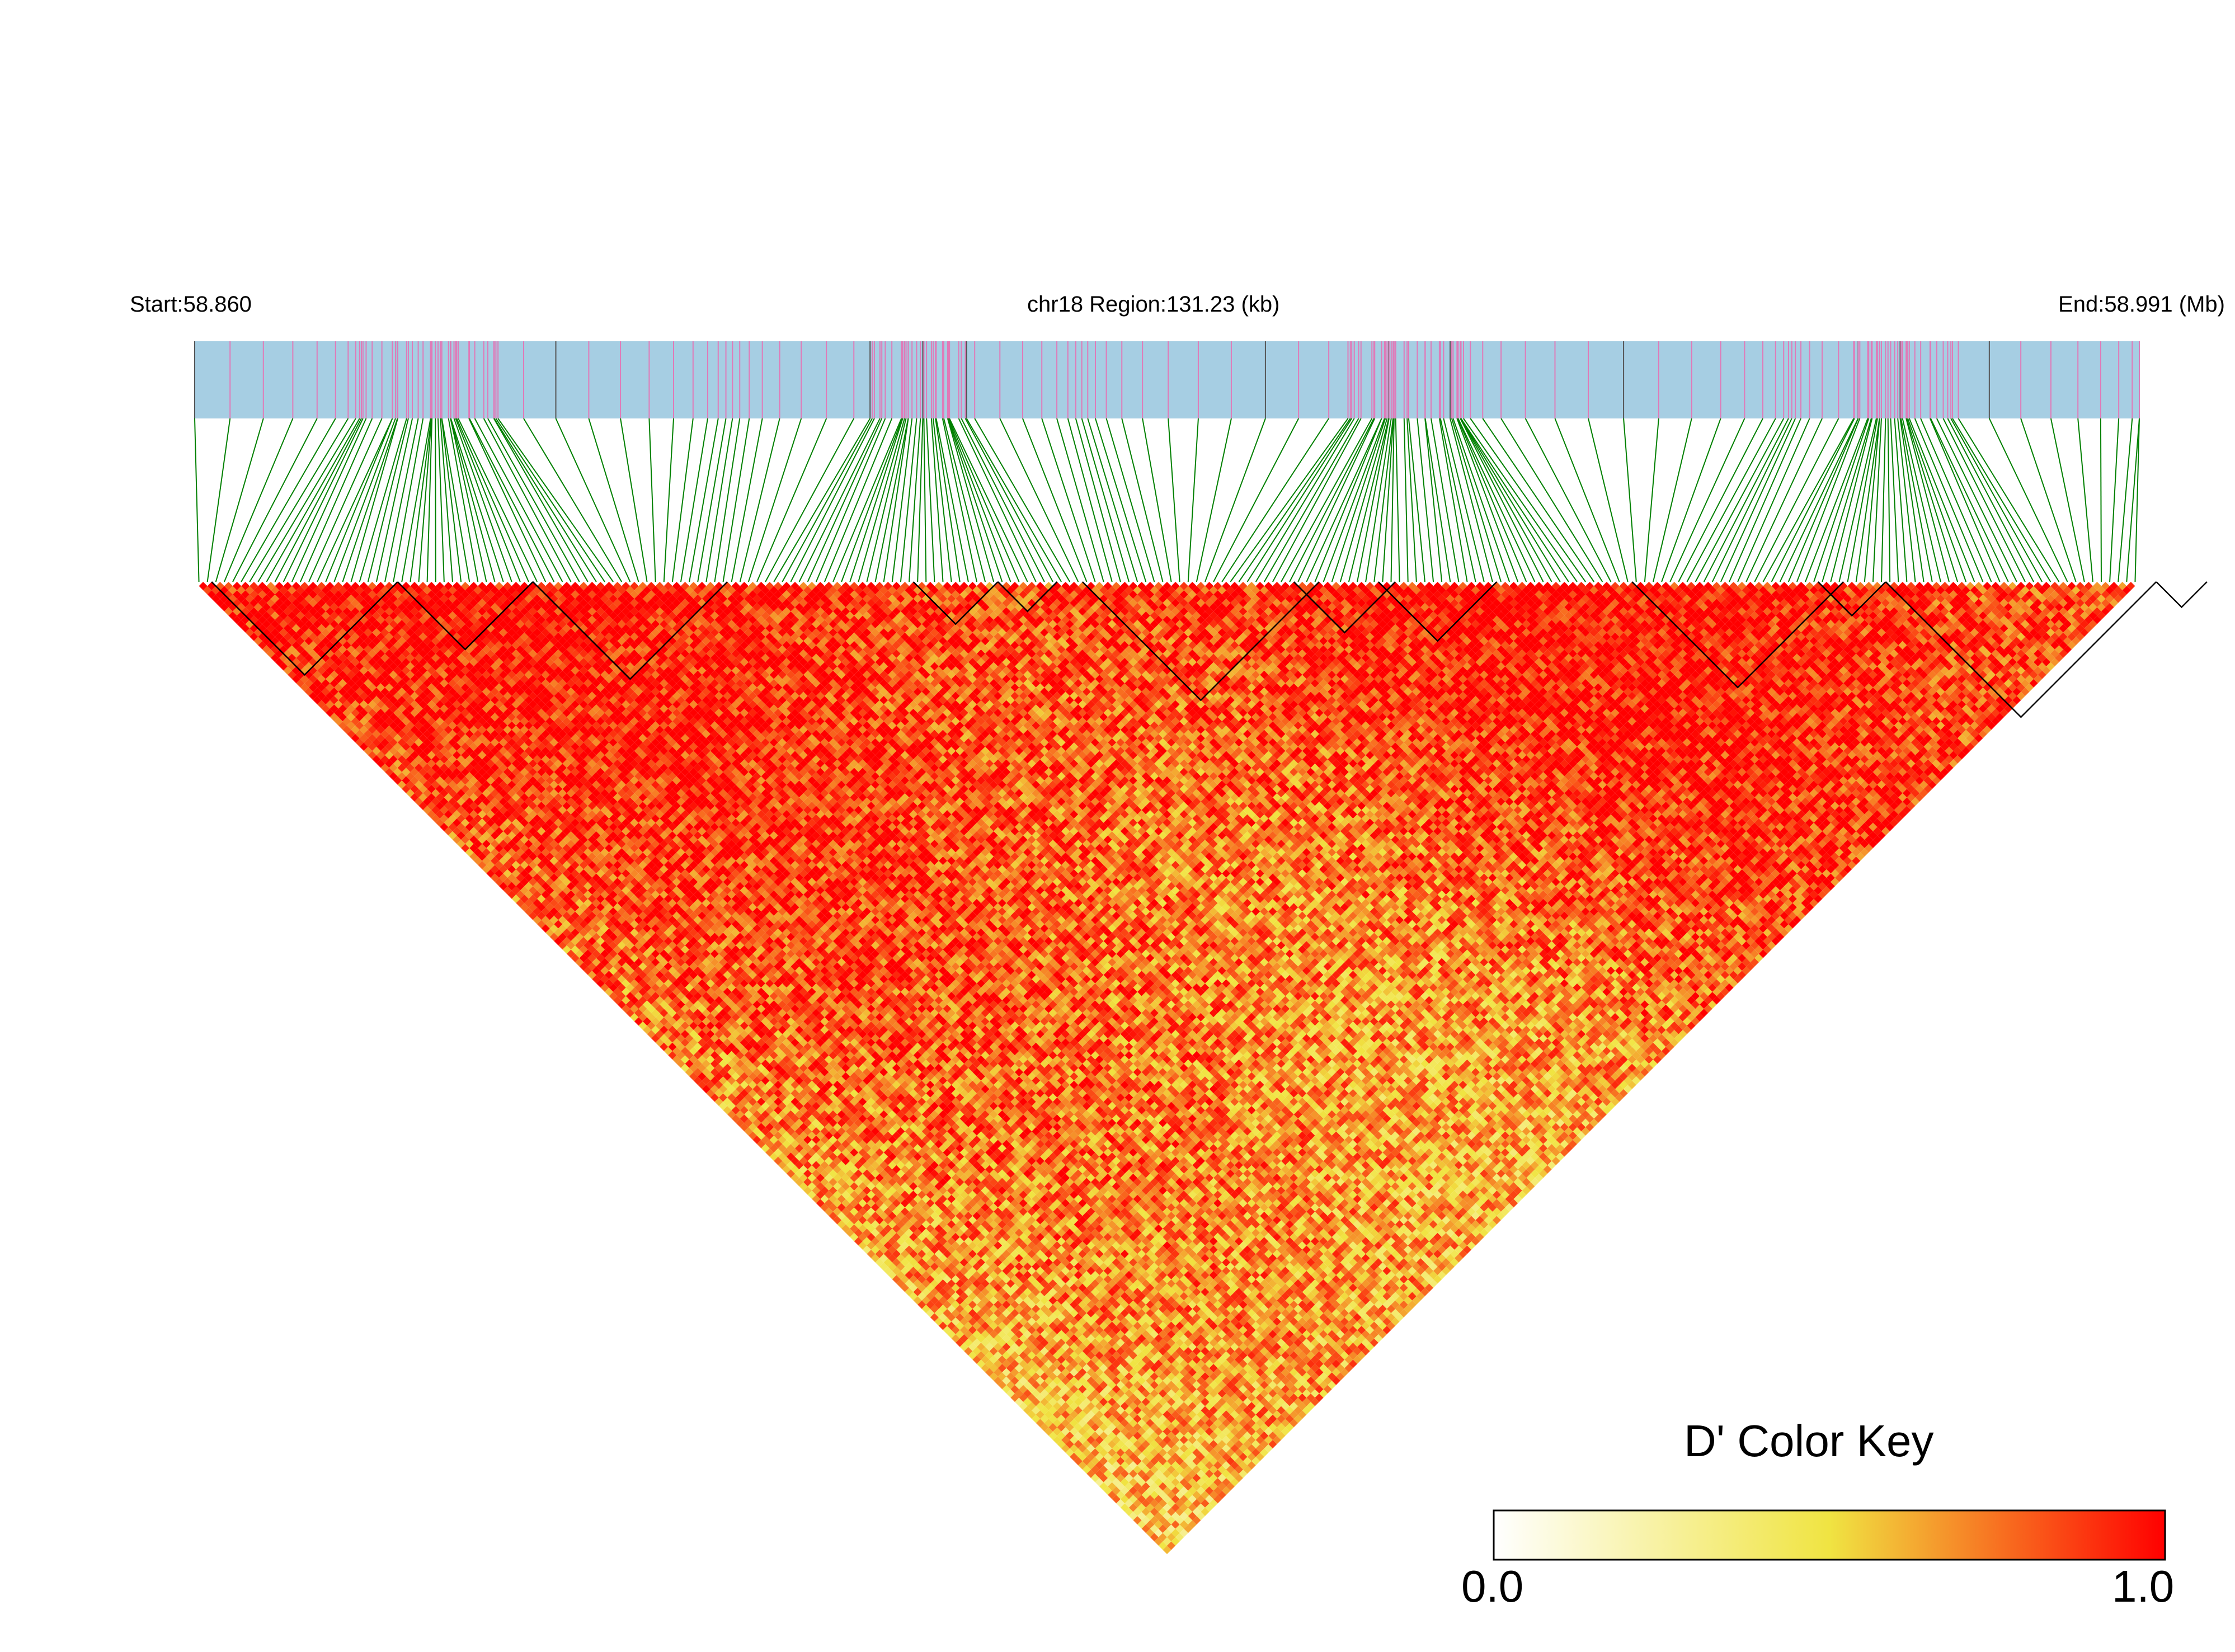 The height and width of the screenshot is (1652, 2235). What do you see at coordinates (1167, 379) in the screenshot?
I see `snp-position-track` at bounding box center [1167, 379].